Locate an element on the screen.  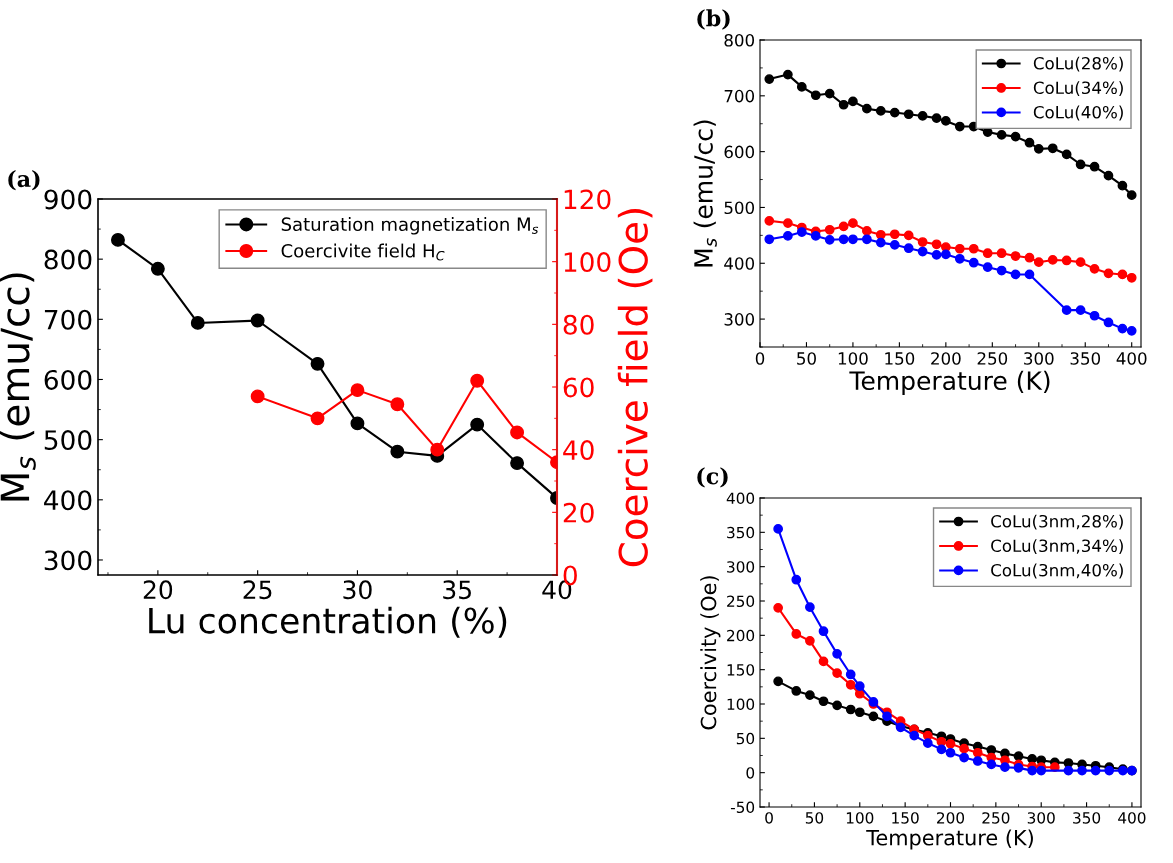
x-tick-label: 25 is located at coordinates (257, 590).